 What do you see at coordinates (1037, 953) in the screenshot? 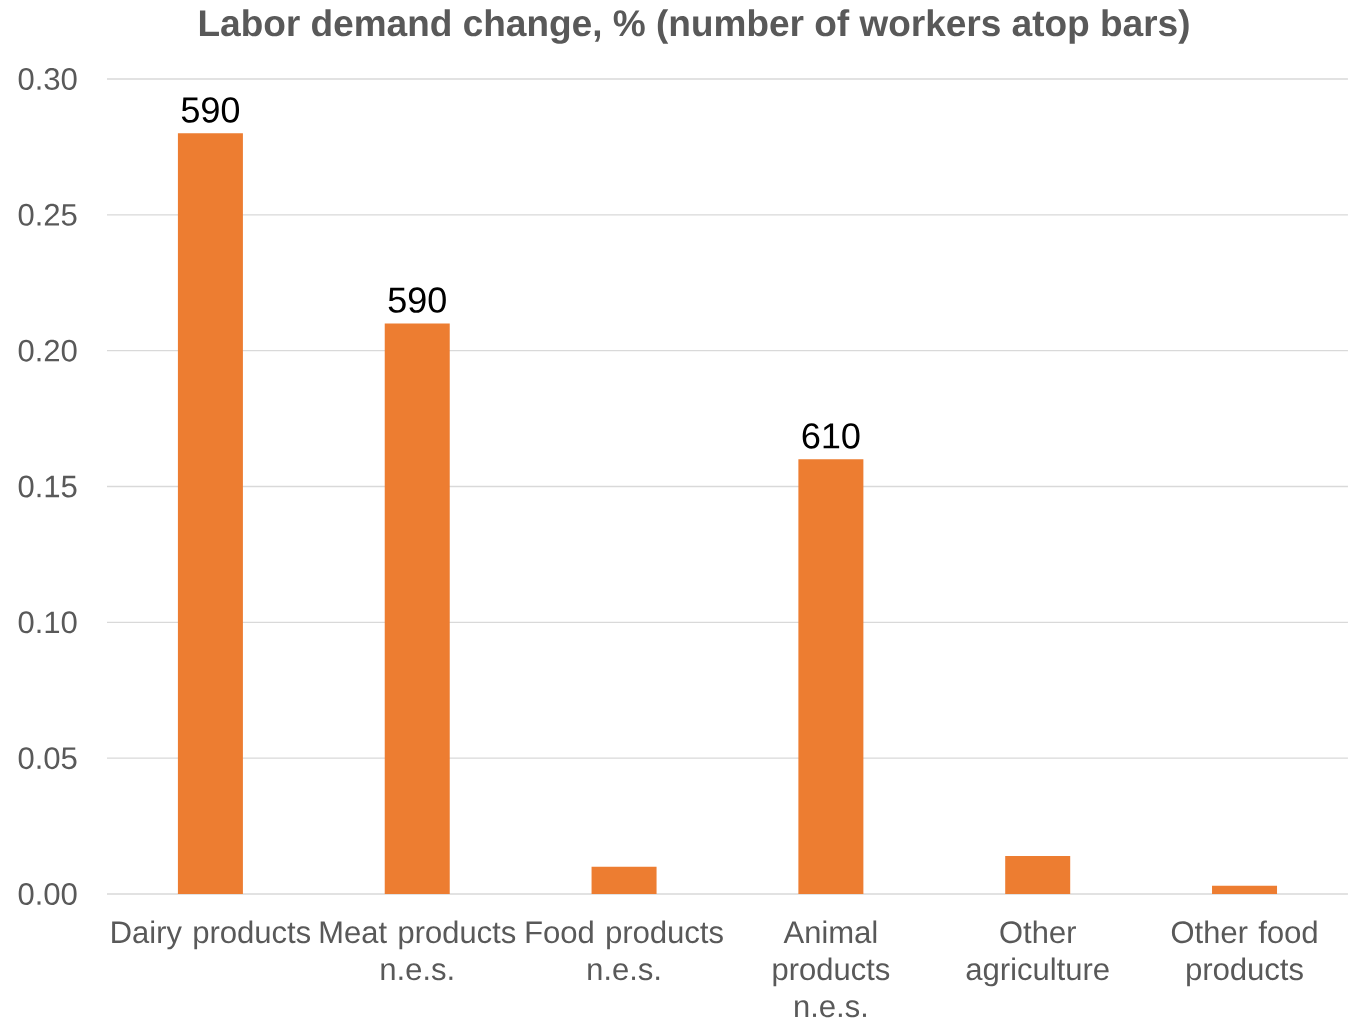
I see `x-tick-label: Other agriculture` at bounding box center [1037, 953].